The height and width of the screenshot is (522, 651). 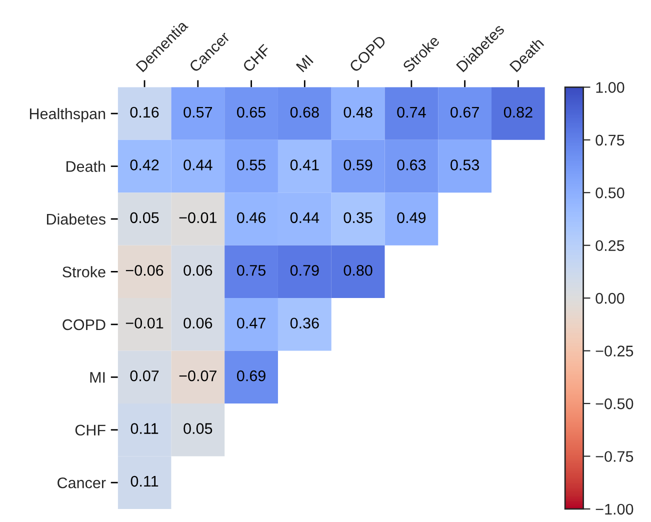 I want to click on data-label: 0.48, so click(x=358, y=112).